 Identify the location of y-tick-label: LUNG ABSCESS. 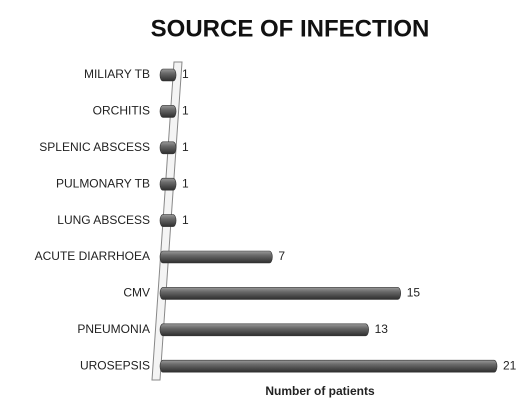
(103, 220).